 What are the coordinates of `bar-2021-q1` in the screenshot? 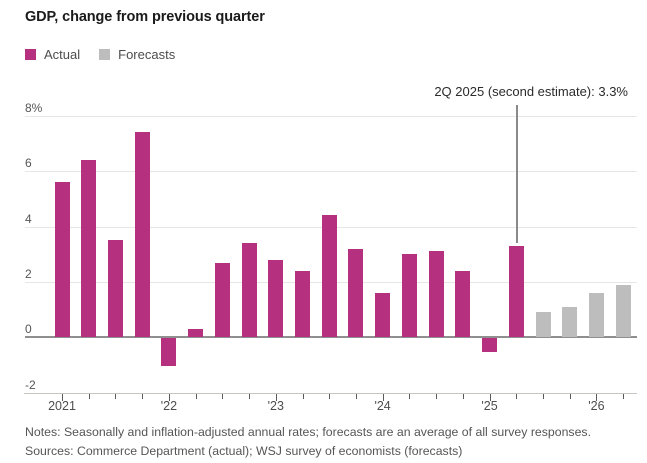 It's located at (62, 260).